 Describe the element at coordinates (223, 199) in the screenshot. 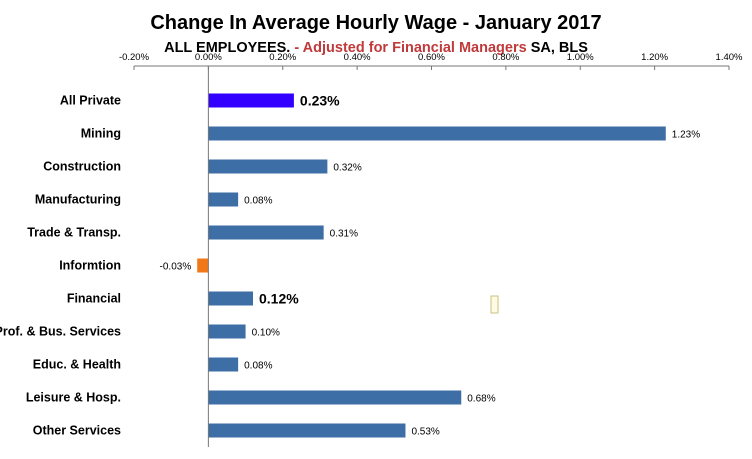

I see `bar-manufacturing` at that location.